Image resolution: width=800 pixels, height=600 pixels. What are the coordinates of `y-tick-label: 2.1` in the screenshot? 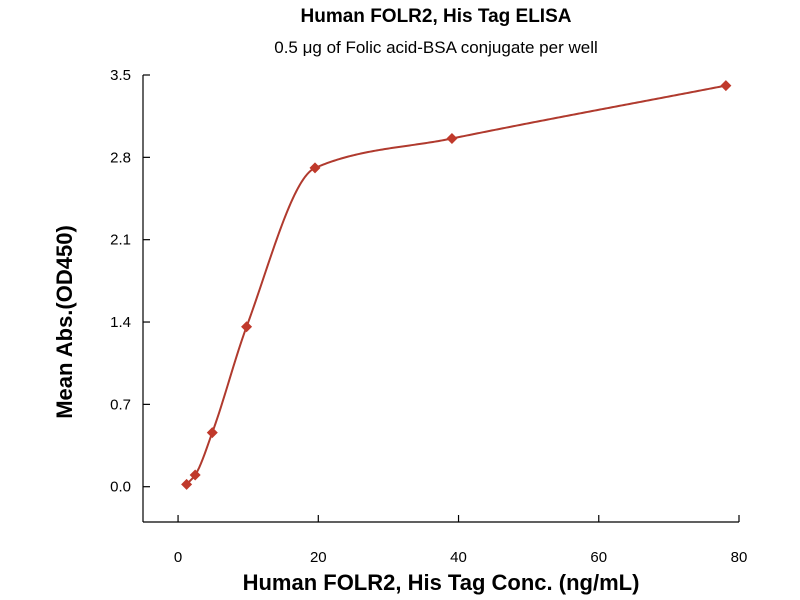 It's located at (120, 240).